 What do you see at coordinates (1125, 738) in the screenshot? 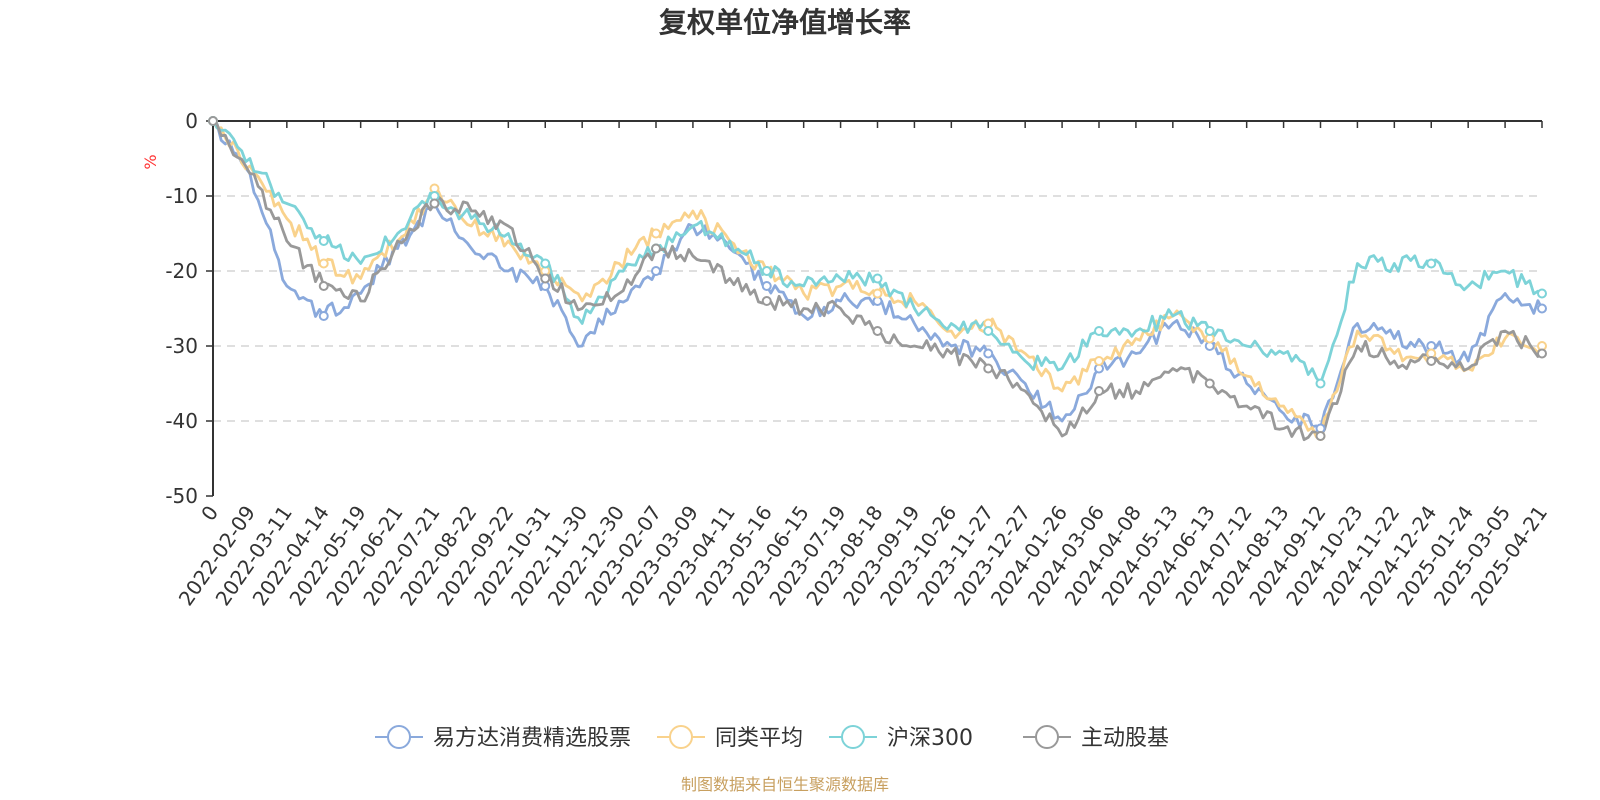
I see `legend-label: 主动股基` at bounding box center [1125, 738].